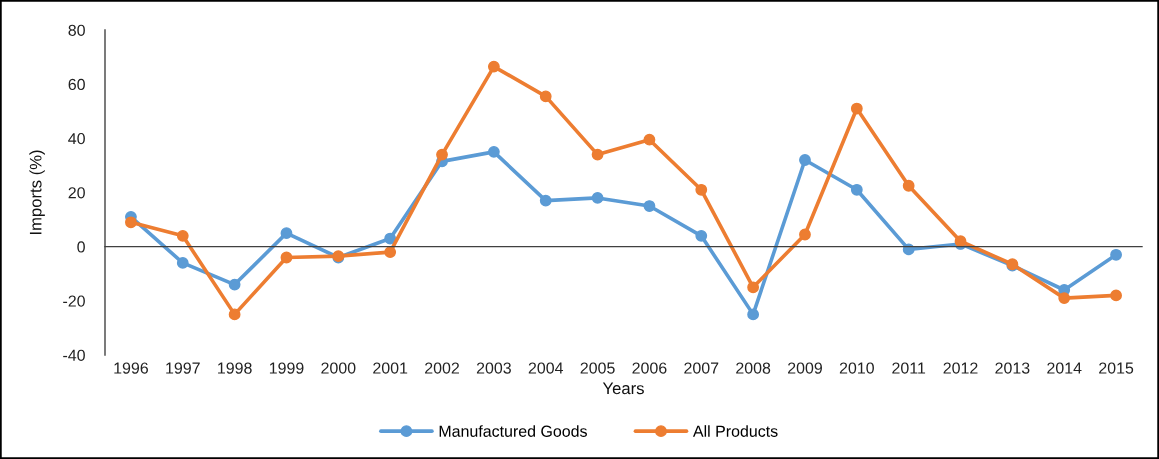 The height and width of the screenshot is (459, 1159). Describe the element at coordinates (76, 84) in the screenshot. I see `y-tick-label: 60` at that location.